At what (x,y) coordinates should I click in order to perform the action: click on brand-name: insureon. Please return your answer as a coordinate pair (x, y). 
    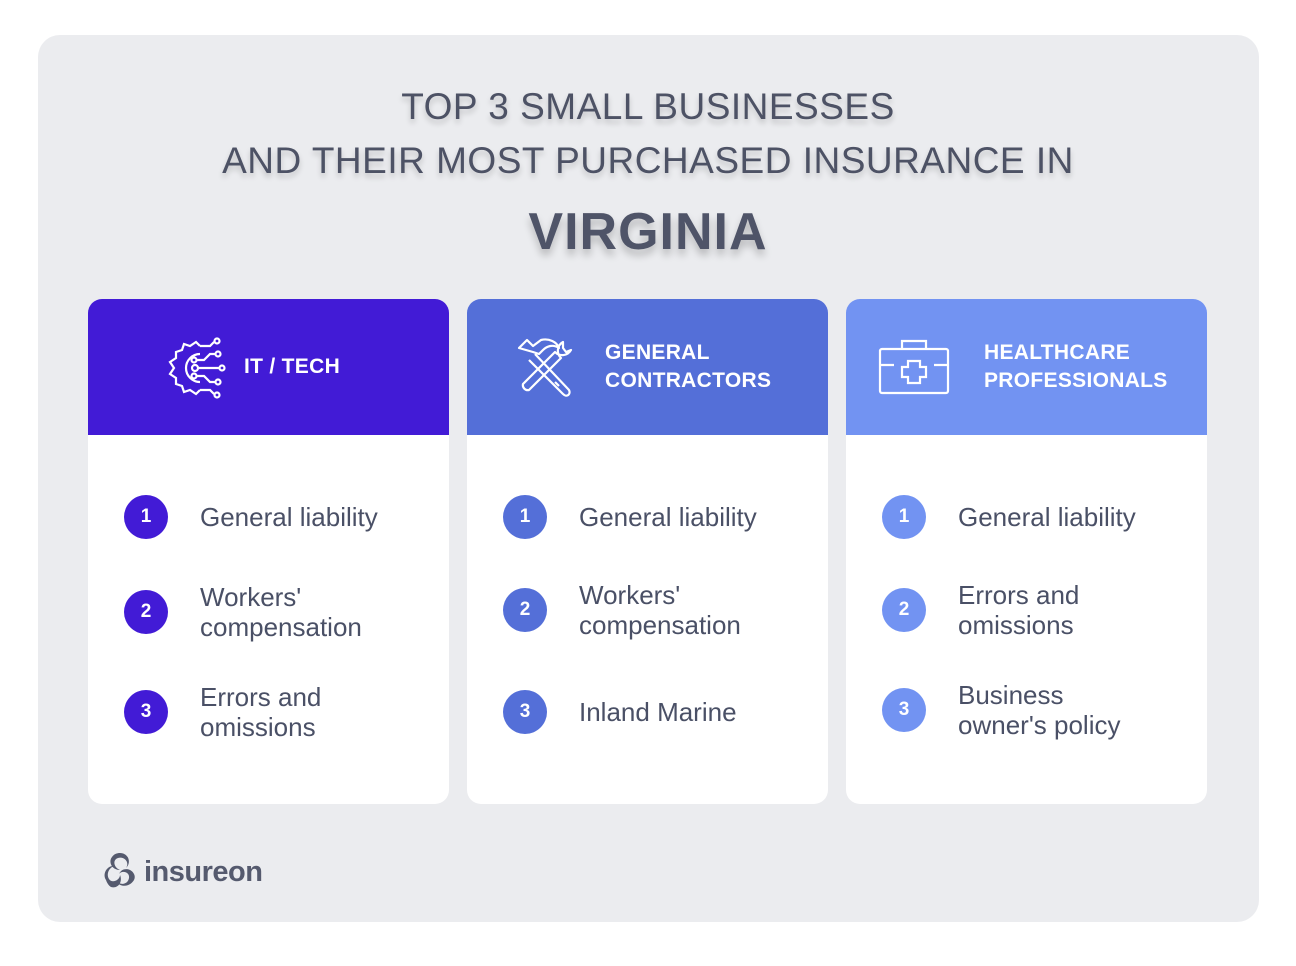
    Looking at the image, I should click on (203, 872).